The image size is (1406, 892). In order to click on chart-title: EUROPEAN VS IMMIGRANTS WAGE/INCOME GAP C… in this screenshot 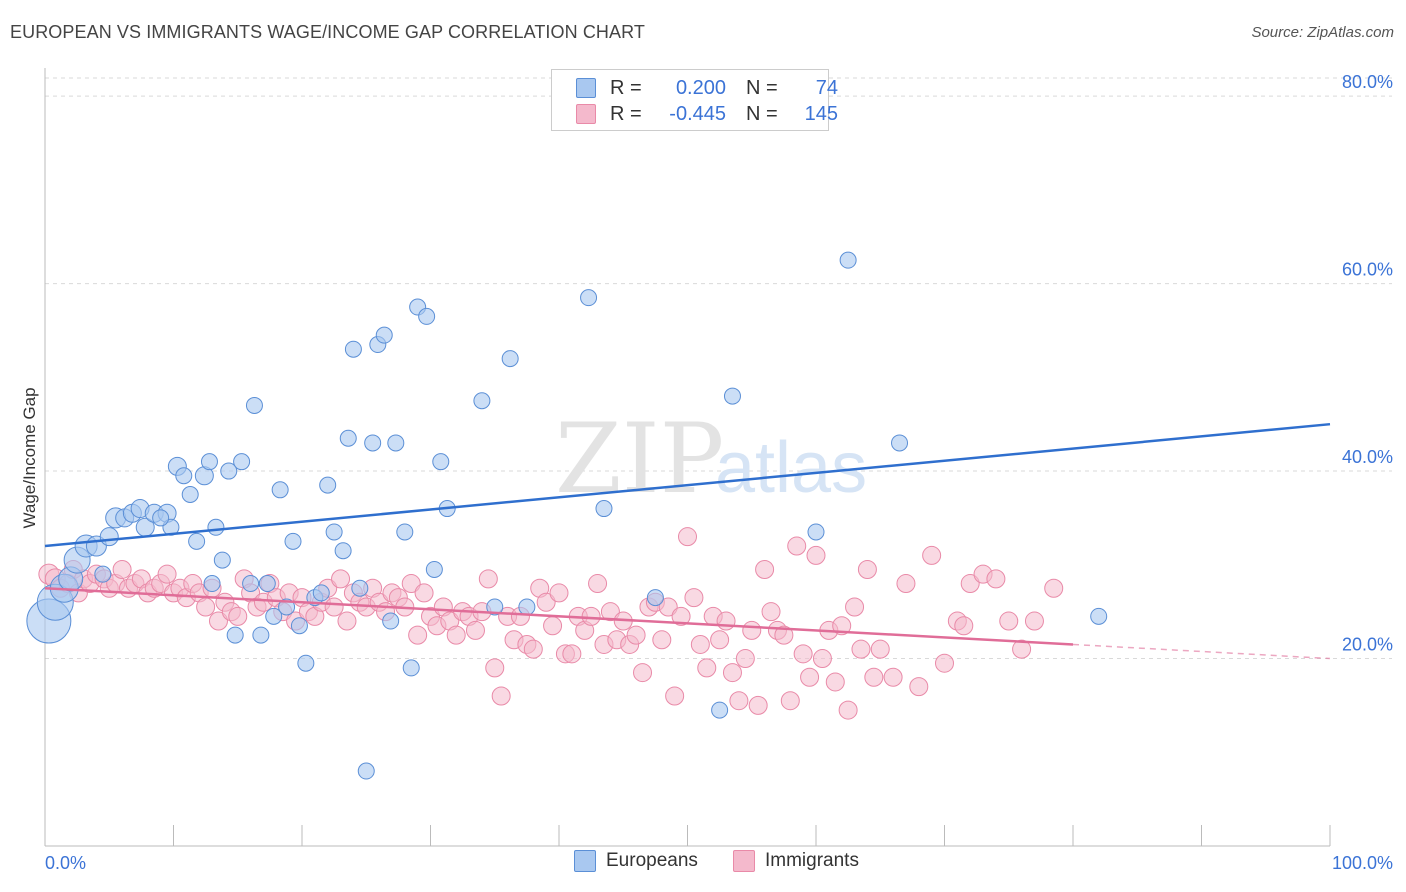, I will do `click(328, 32)`.